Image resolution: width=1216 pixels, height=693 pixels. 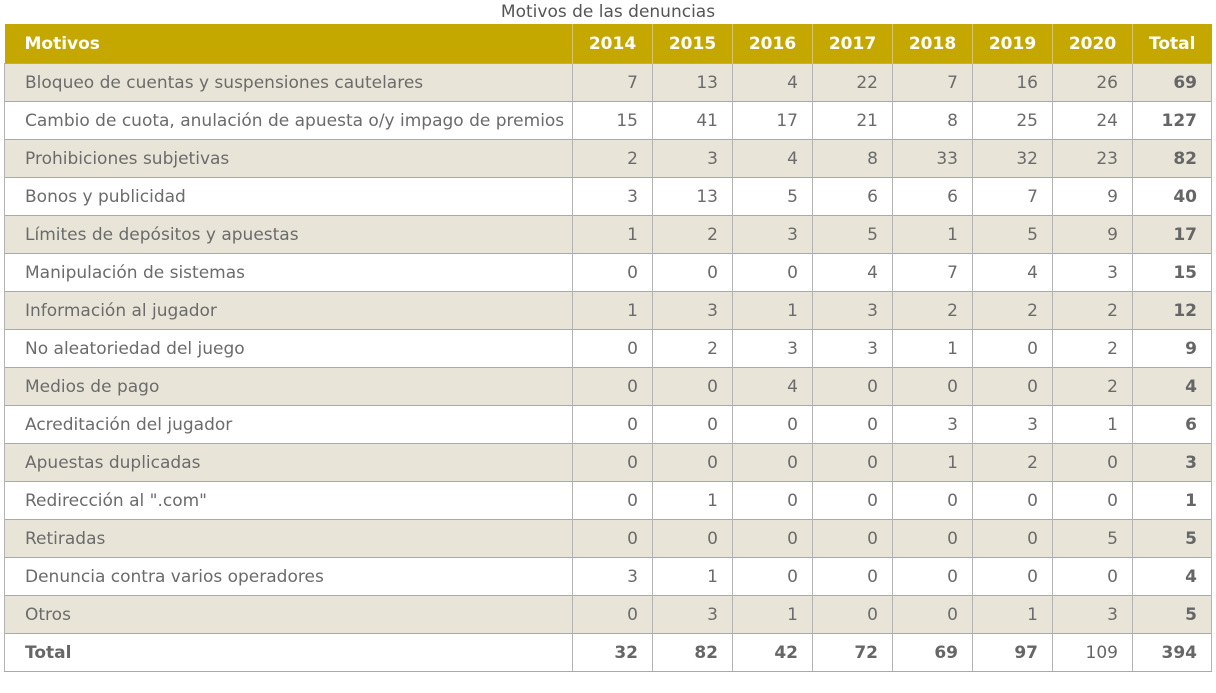 What do you see at coordinates (932, 158) in the screenshot?
I see `row-value-cell: 33` at bounding box center [932, 158].